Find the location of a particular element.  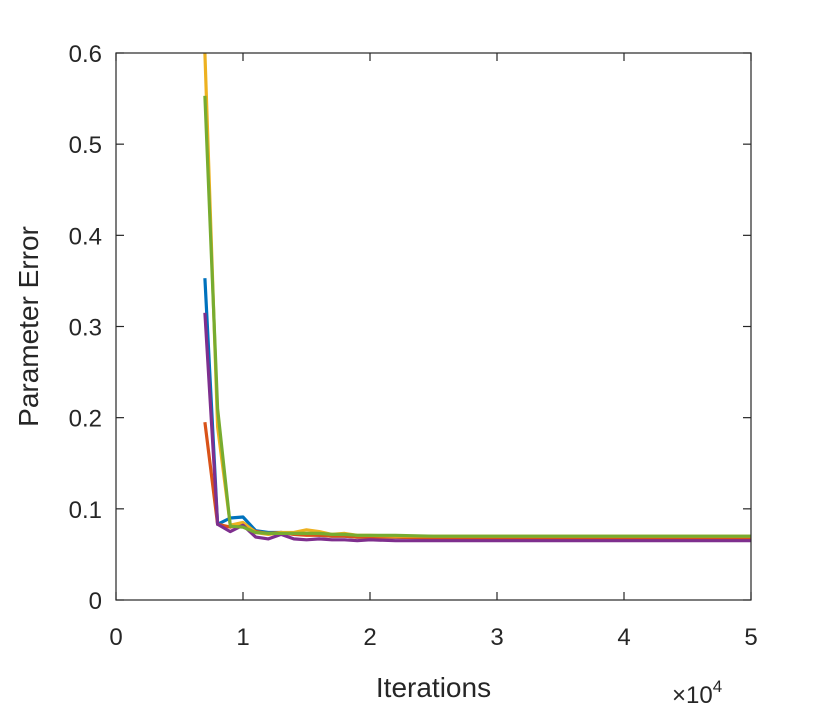

y-tick-label: 0.3 is located at coordinates (85, 328).